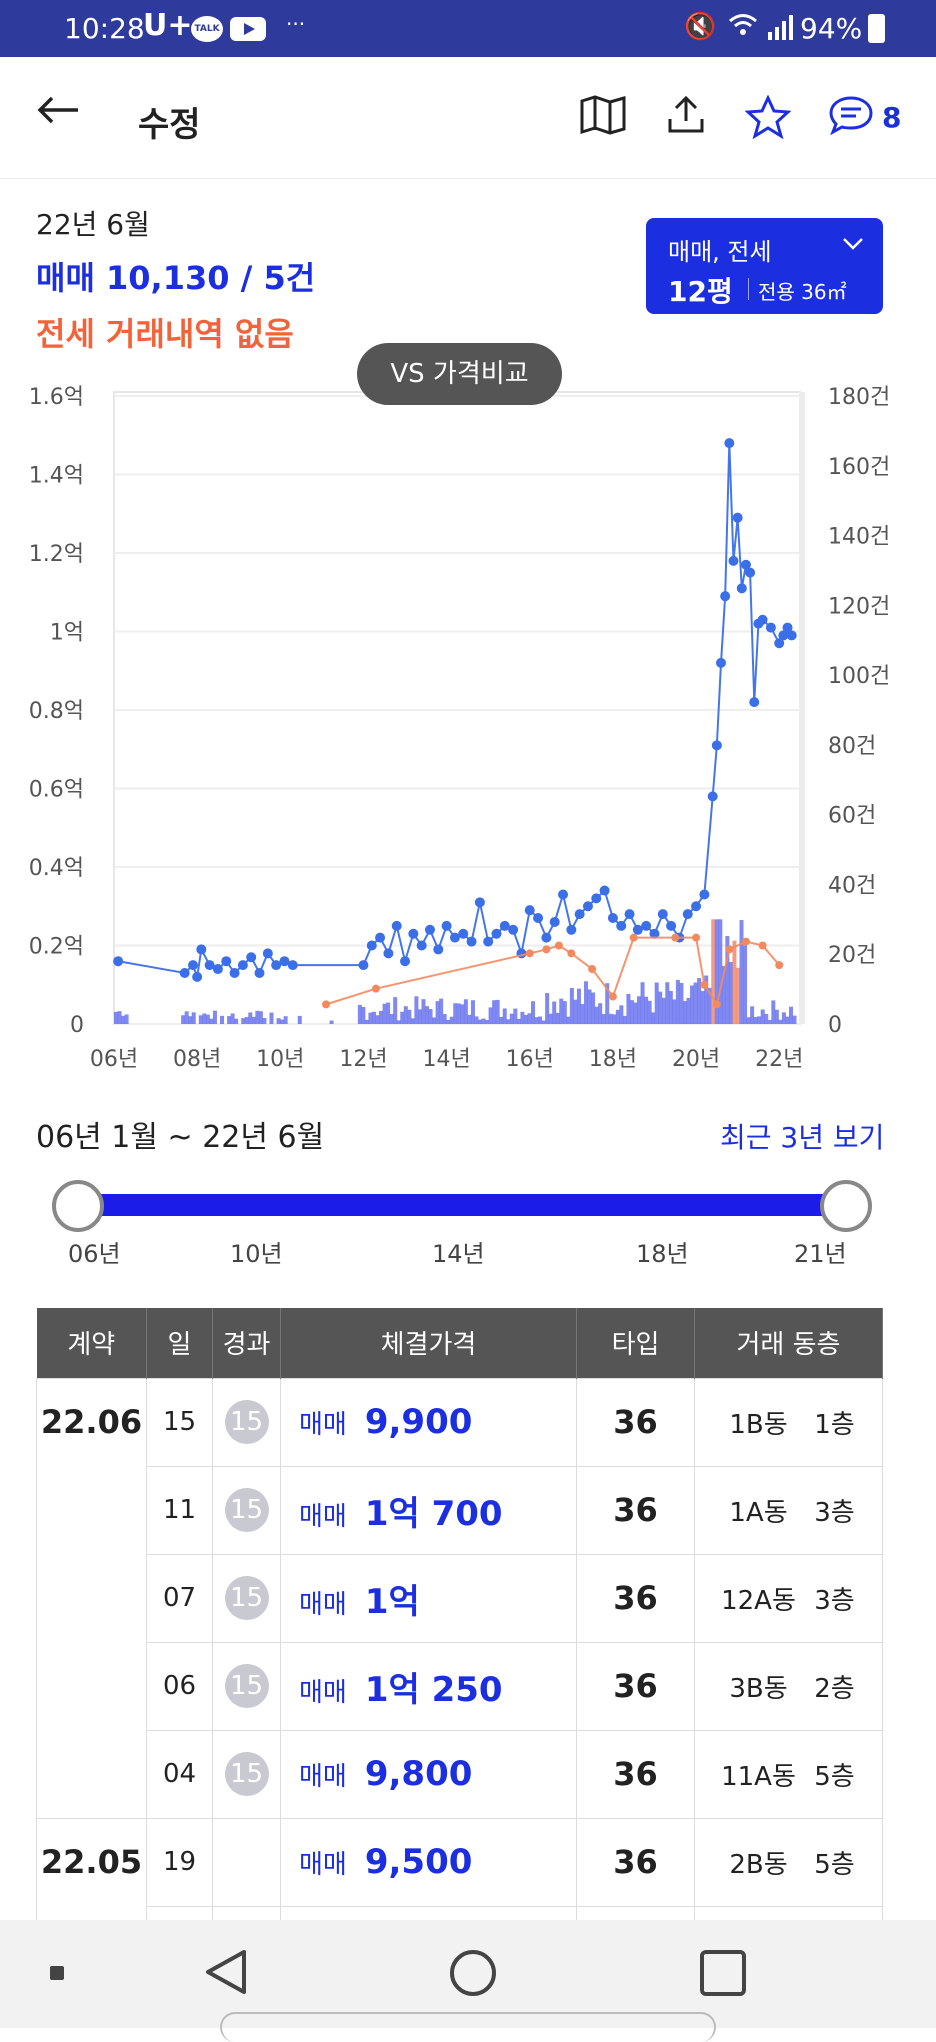  What do you see at coordinates (468, 1225) in the screenshot?
I see `range-slider: 06년 10년 14년 18년 21년` at bounding box center [468, 1225].